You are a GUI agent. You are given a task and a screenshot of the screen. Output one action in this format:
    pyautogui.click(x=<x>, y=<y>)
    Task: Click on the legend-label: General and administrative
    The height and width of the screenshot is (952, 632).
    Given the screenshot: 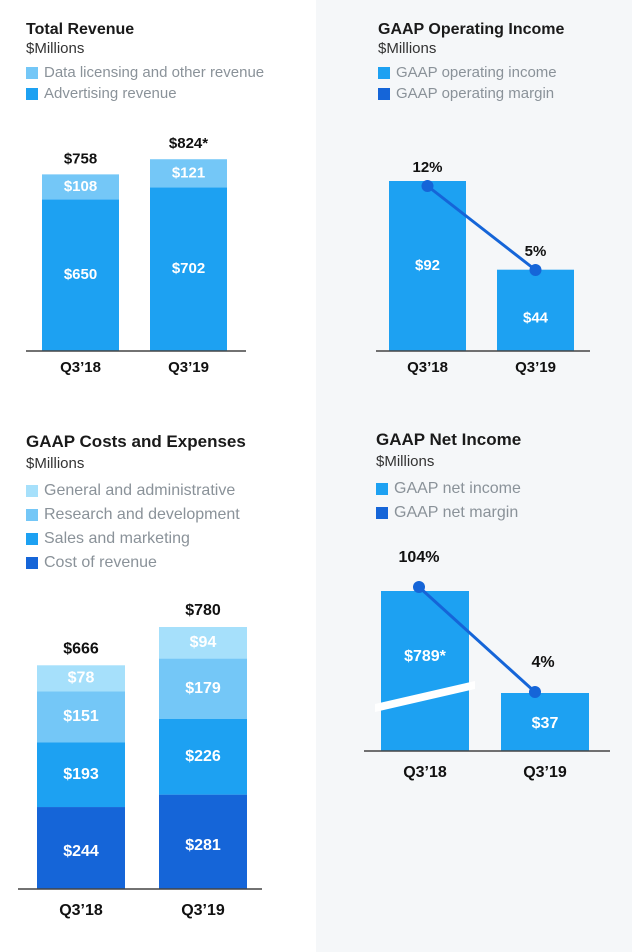 What is the action you would take?
    pyautogui.click(x=140, y=490)
    